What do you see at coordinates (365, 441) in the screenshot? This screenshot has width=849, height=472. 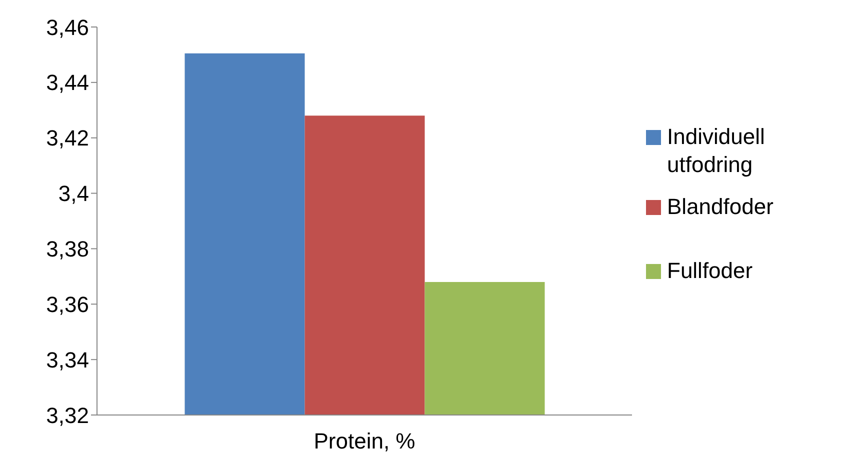 I see `x-tick-label: Protein, %` at bounding box center [365, 441].